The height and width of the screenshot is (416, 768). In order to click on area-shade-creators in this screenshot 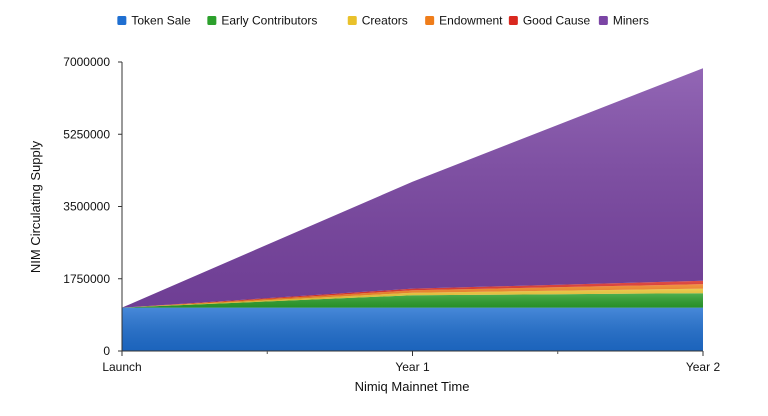, I will do `click(412, 298)`.